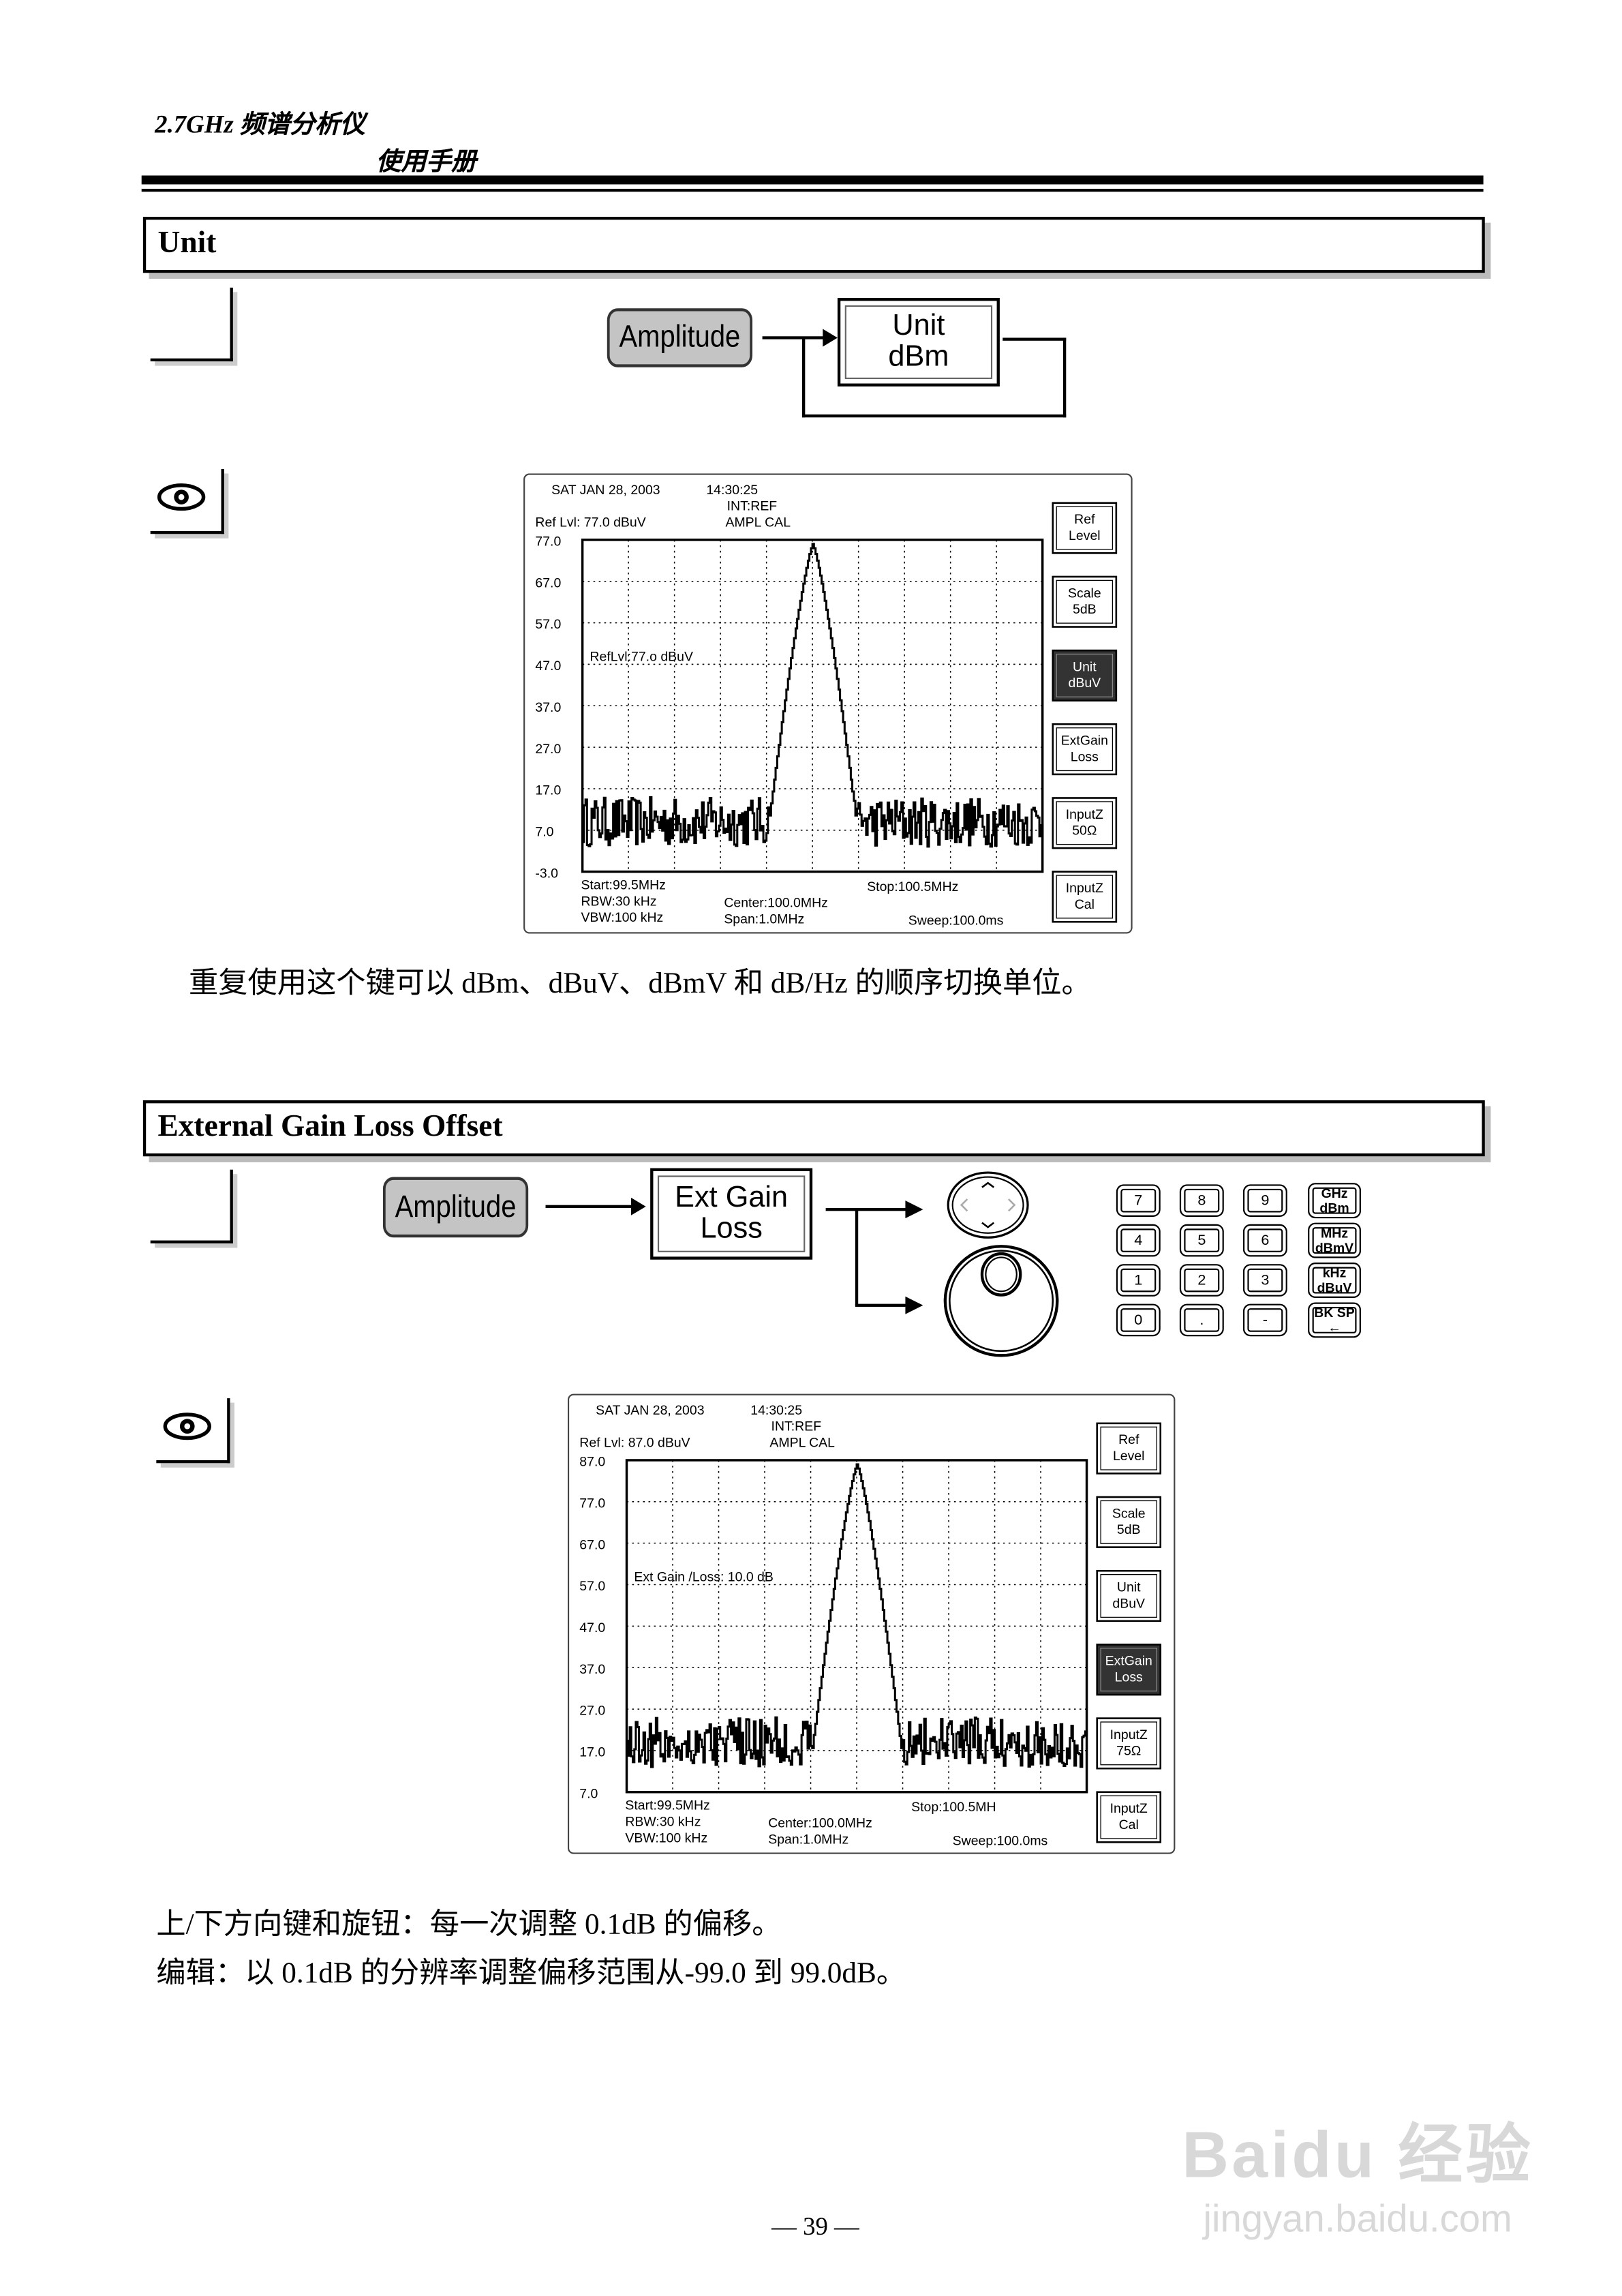 The width and height of the screenshot is (1622, 2296). I want to click on screen-annotation: RefLvl:77.o dBuV, so click(641, 657).